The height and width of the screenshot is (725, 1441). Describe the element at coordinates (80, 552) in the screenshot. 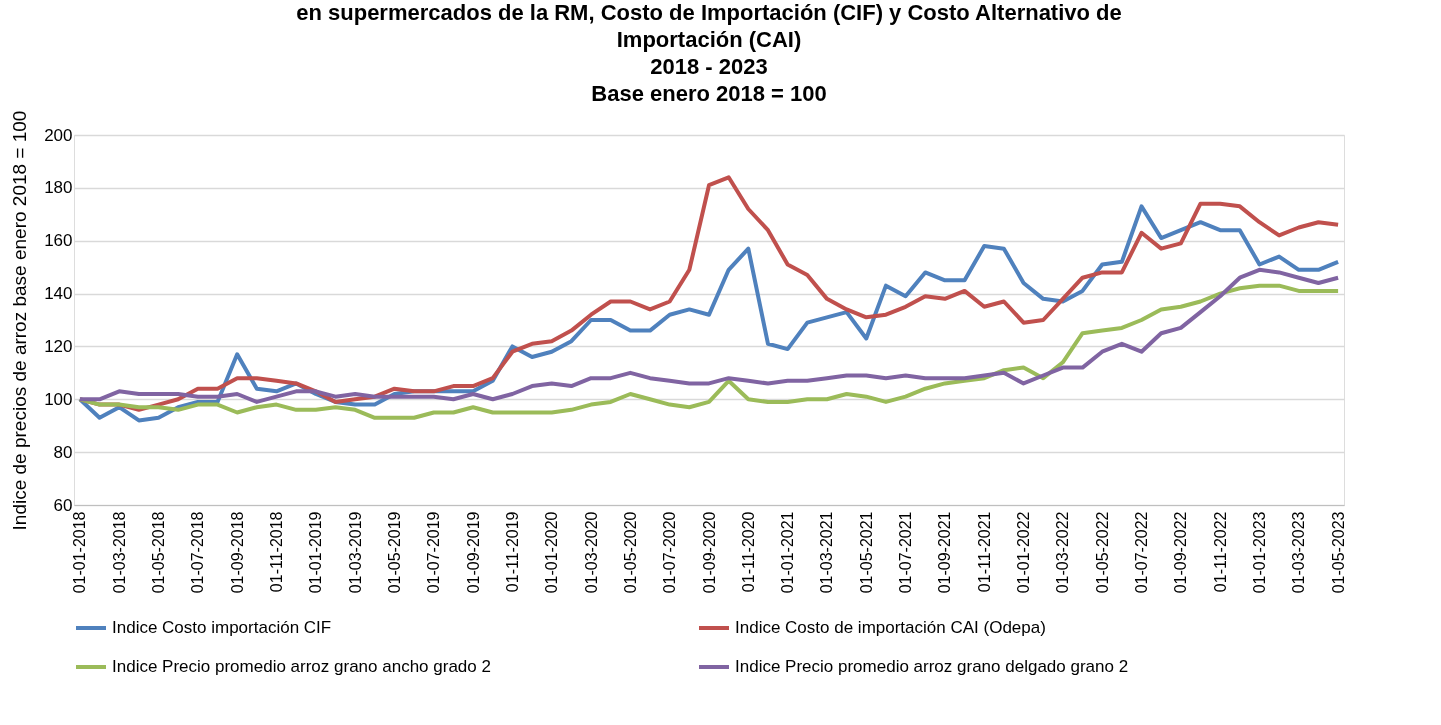

I see `x-tick-label: 01-01-2018` at that location.